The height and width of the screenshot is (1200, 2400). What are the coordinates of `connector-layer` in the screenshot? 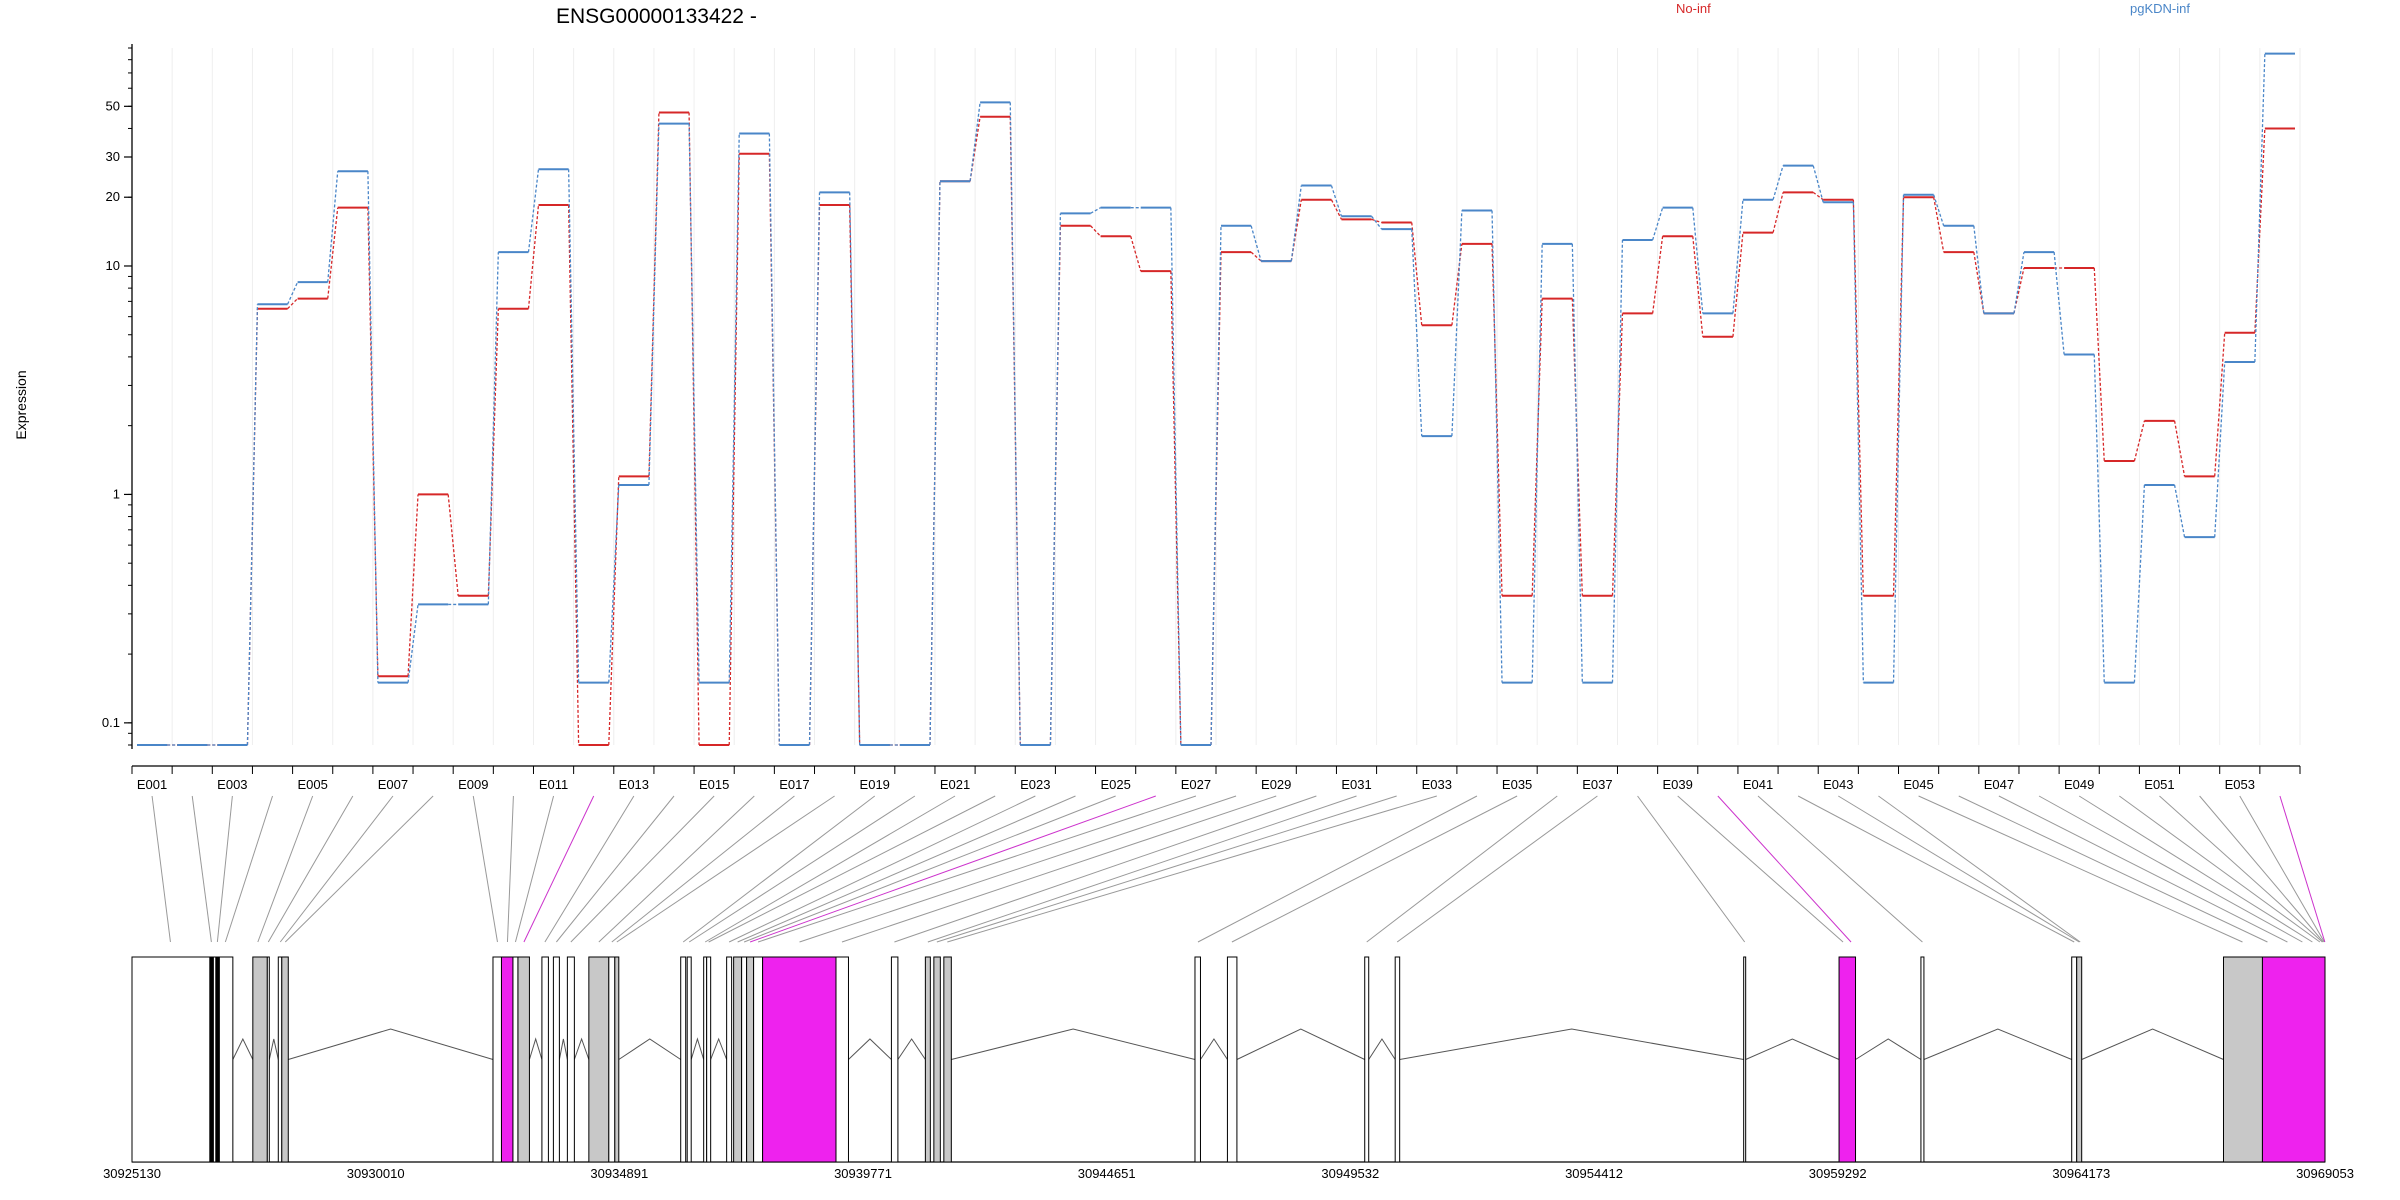 It's located at (1238, 869).